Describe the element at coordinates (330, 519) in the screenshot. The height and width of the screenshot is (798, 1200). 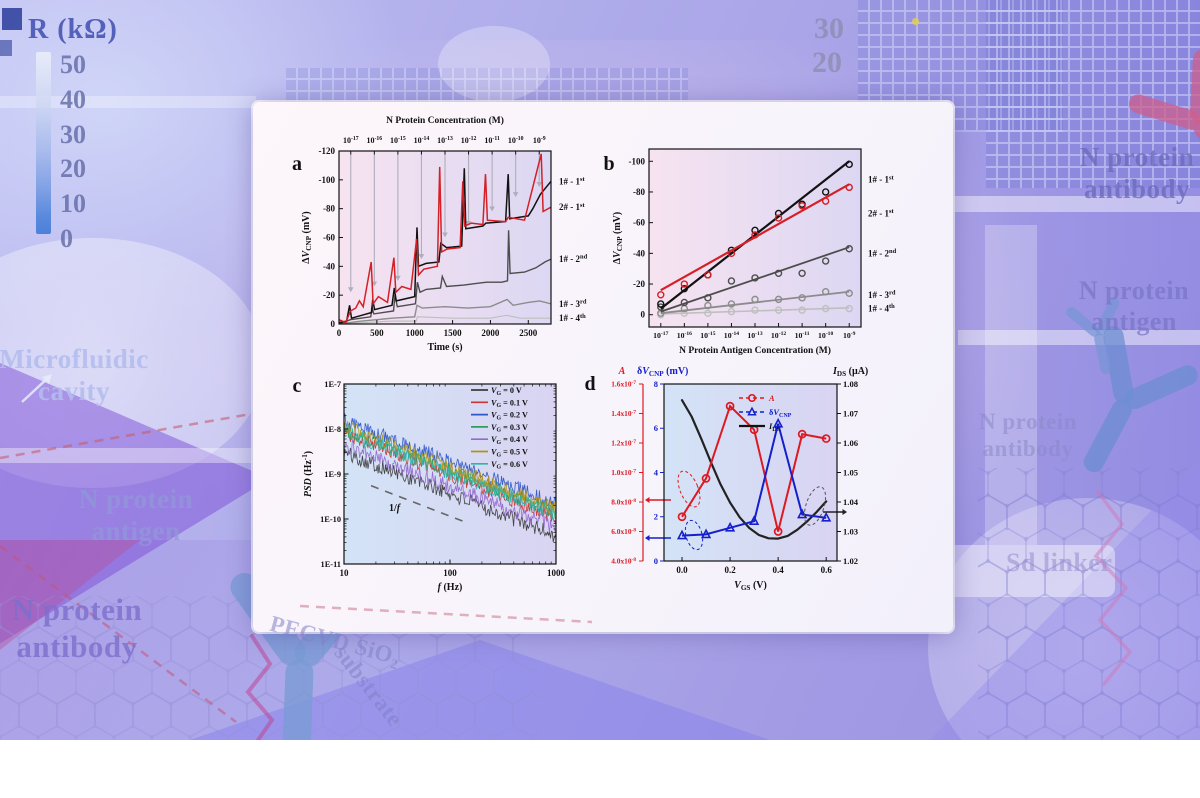
I see `svg-text: 1E-10` at that location.